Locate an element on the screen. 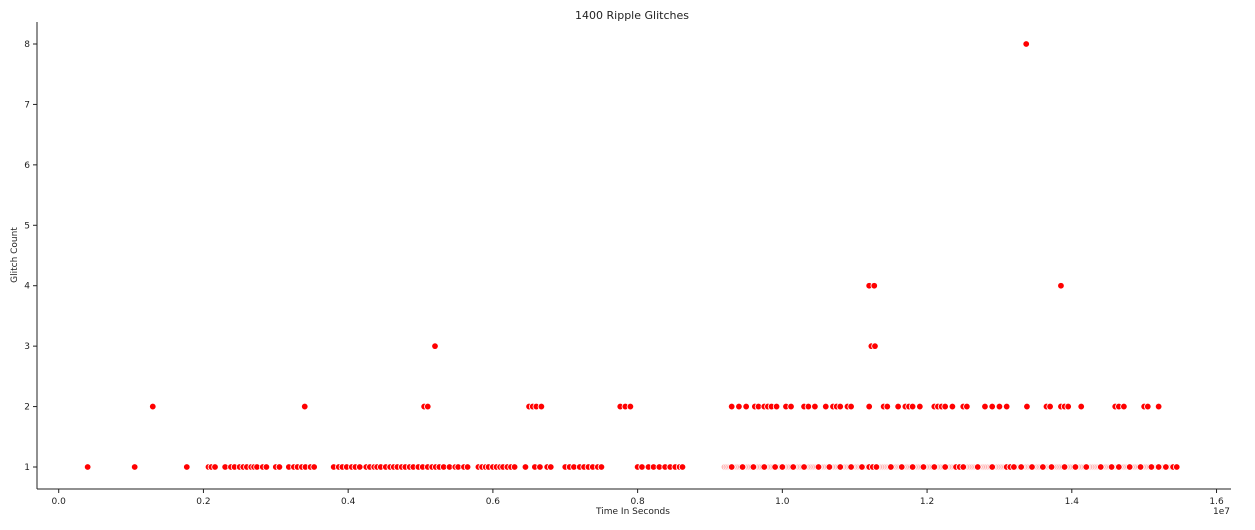  y-tick-label: 1 is located at coordinates (27, 468).